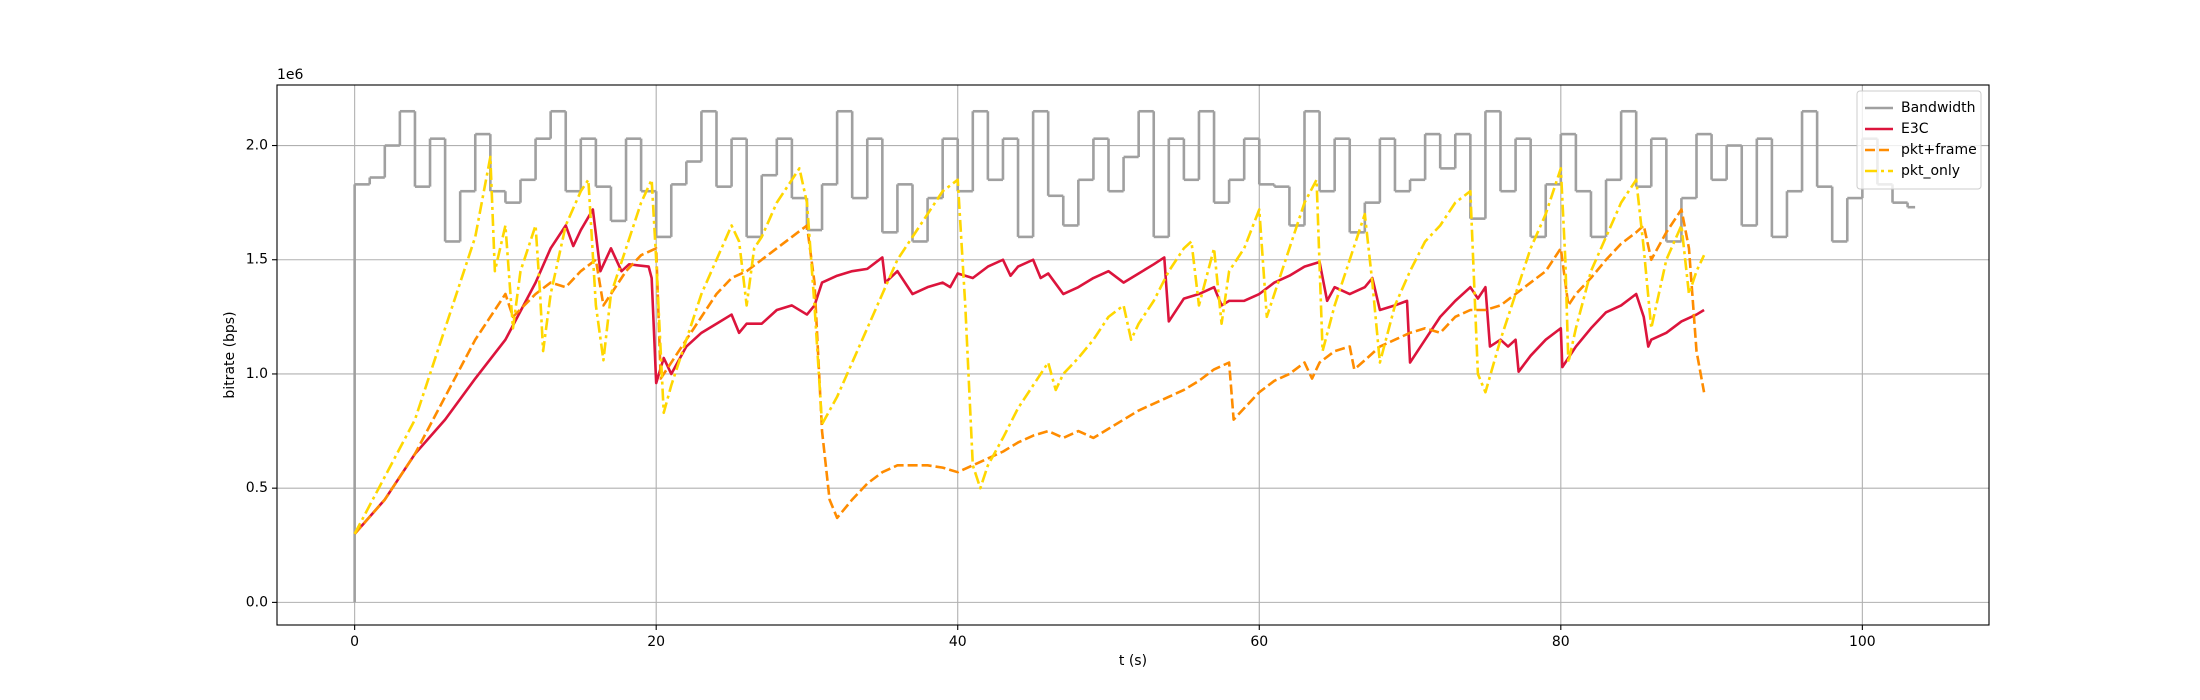 The height and width of the screenshot is (700, 2200). Describe the element at coordinates (958, 642) in the screenshot. I see `x-tick-label: 40` at that location.